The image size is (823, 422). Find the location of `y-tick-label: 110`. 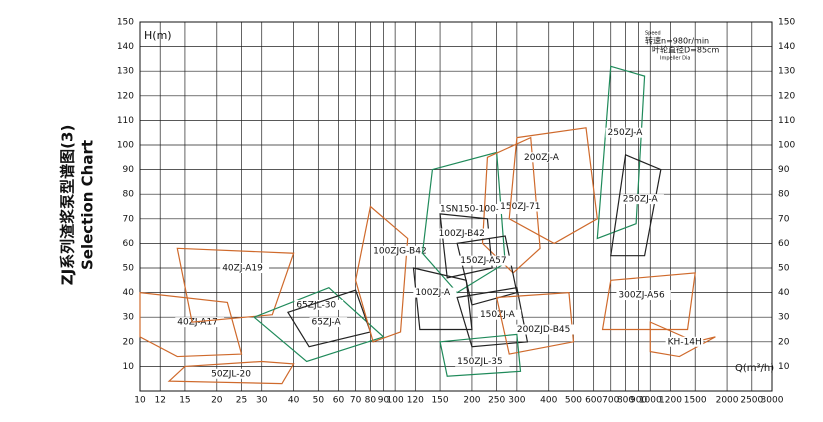

y-tick-label: 110 is located at coordinates (125, 121).